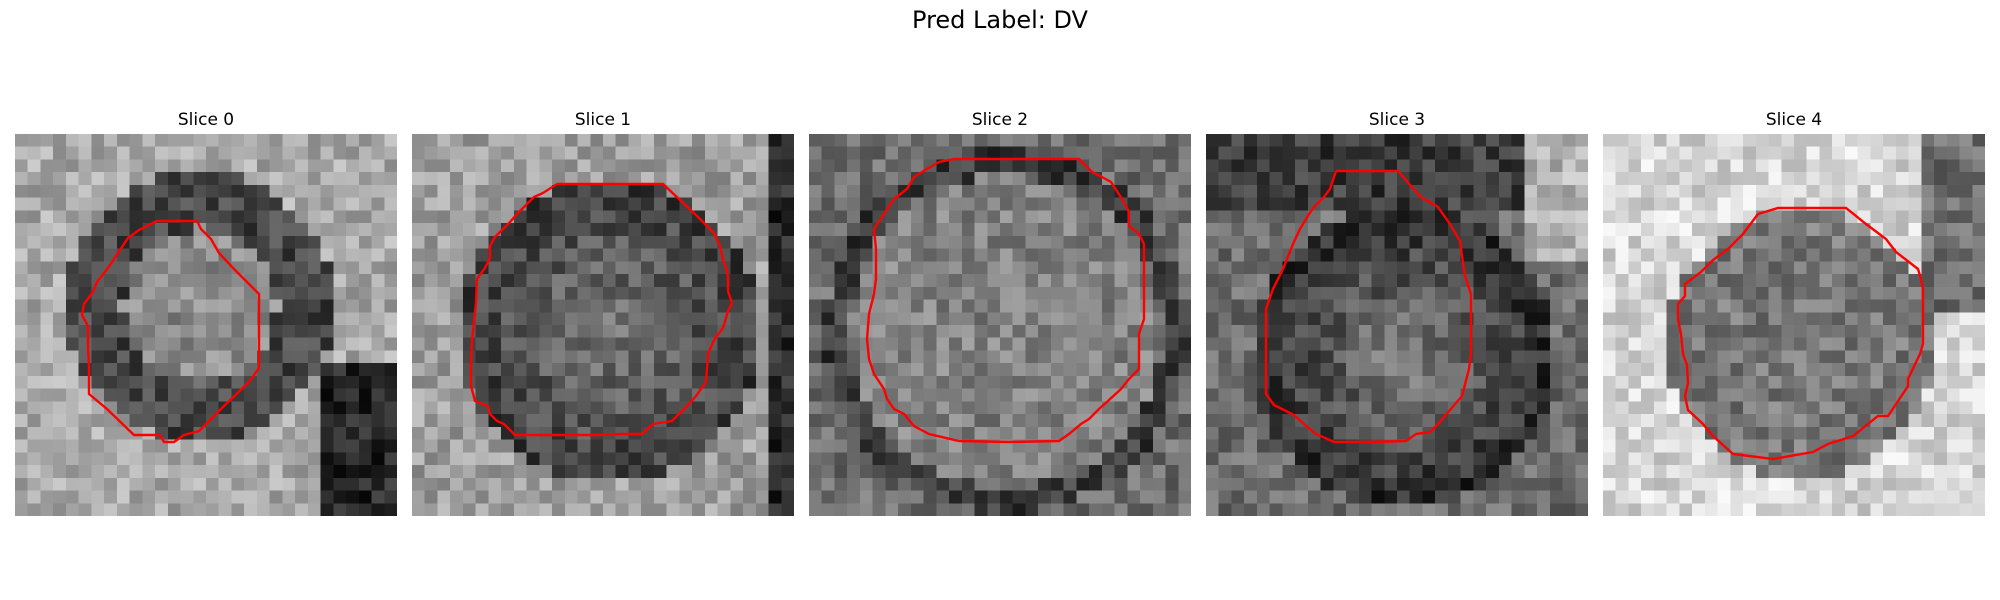 Image resolution: width=2000 pixels, height=600 pixels. I want to click on slice-title: Slice 0, so click(206, 120).